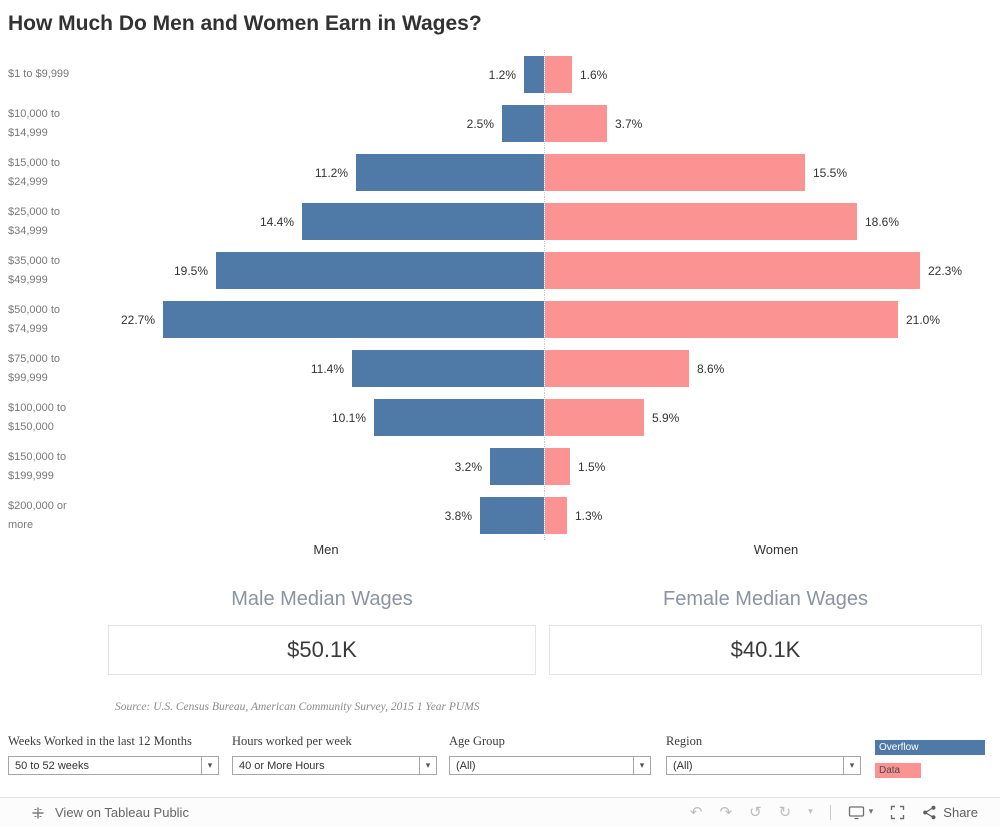 The height and width of the screenshot is (827, 1000). What do you see at coordinates (923, 319) in the screenshot?
I see `women-value-label: 21.0%` at bounding box center [923, 319].